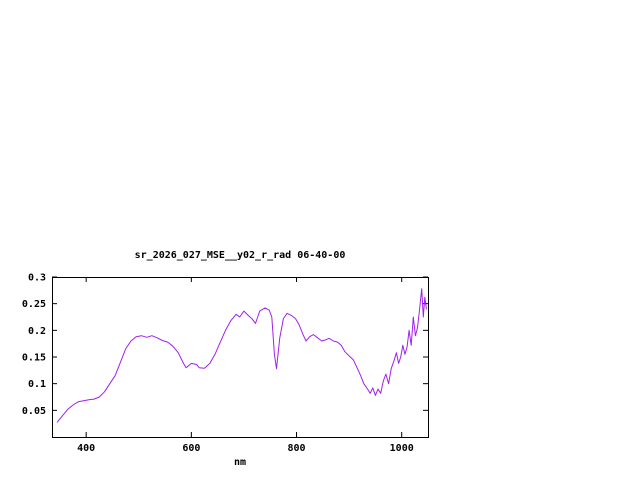 This screenshot has height=480, width=640. Describe the element at coordinates (37, 278) in the screenshot. I see `y-tick-label: 0.3` at that location.